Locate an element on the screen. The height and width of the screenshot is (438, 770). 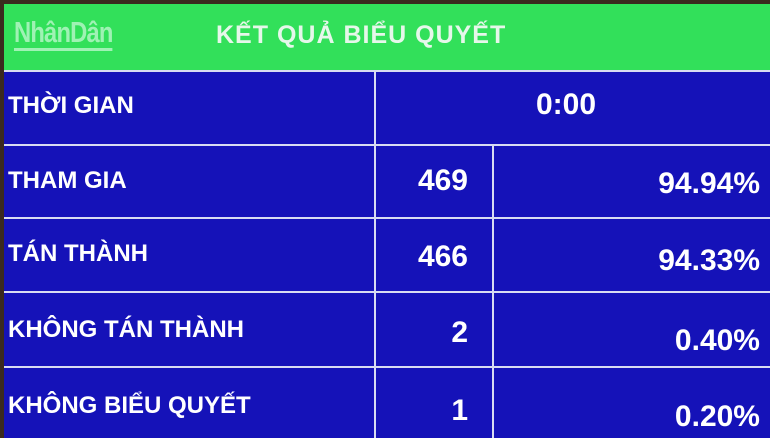
row-count: 2 is located at coordinates (459, 332).